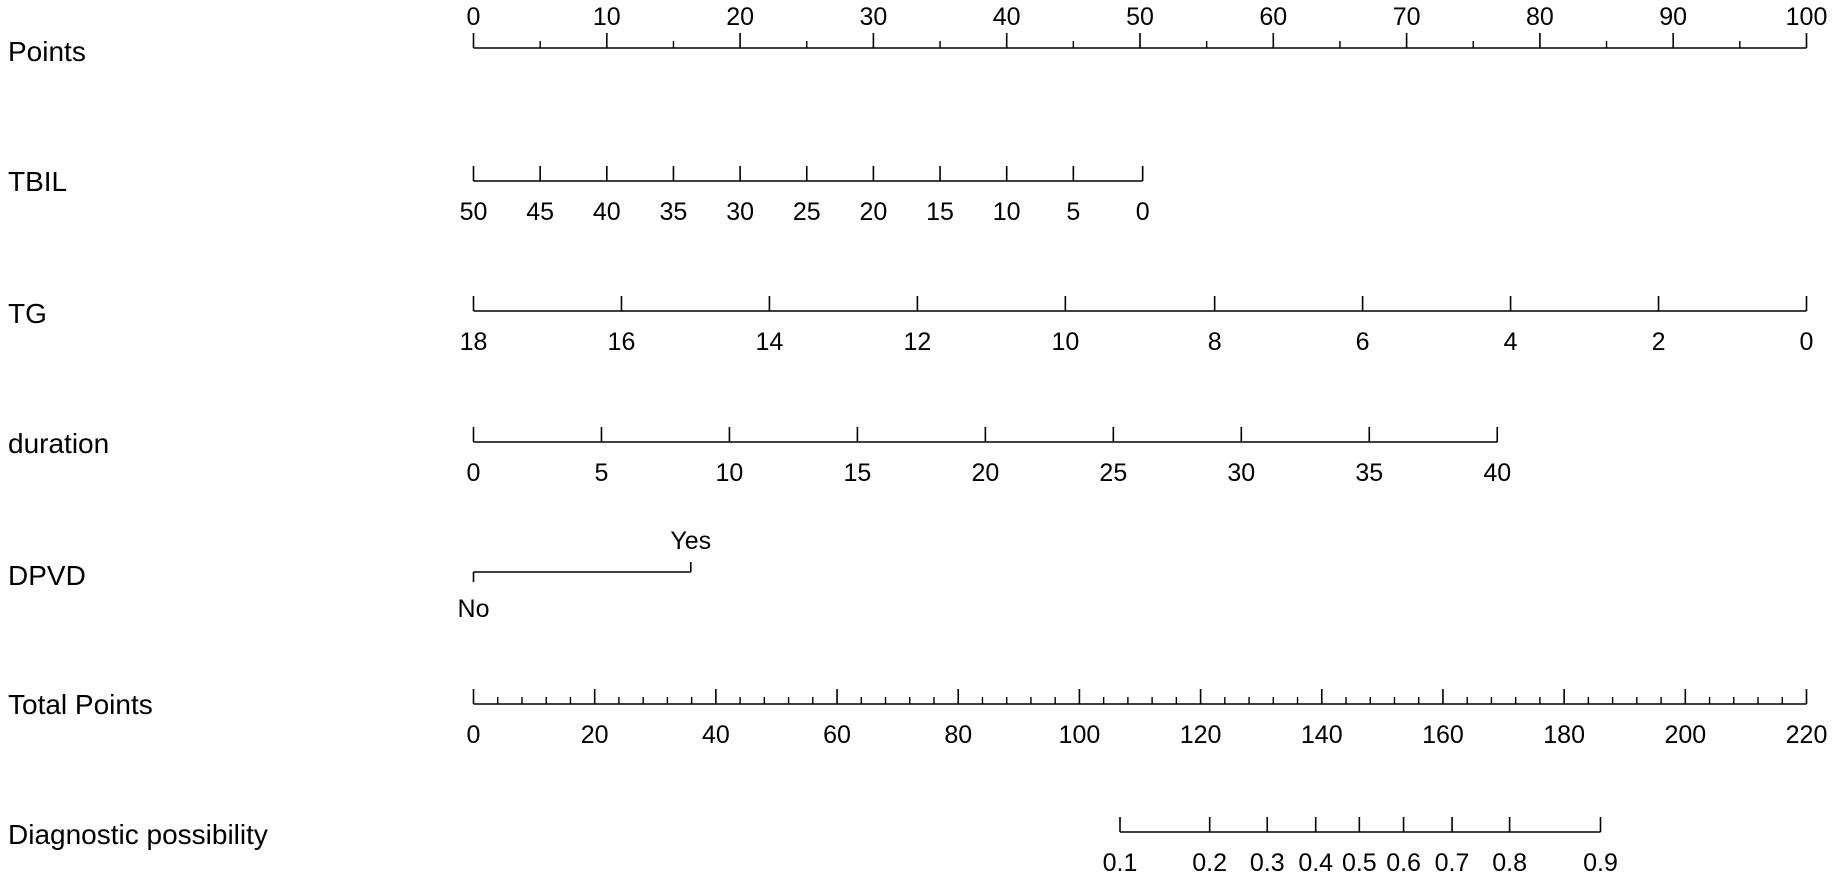 The height and width of the screenshot is (883, 1832). What do you see at coordinates (1807, 735) in the screenshot?
I see `tick-label: 220` at bounding box center [1807, 735].